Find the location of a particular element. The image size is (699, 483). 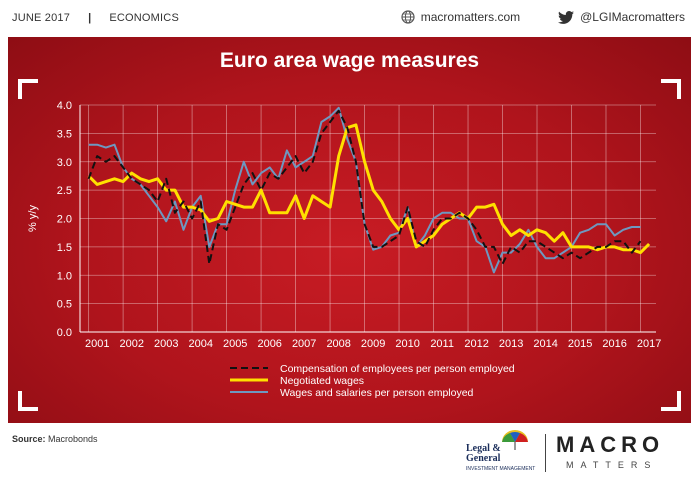

x-tick-label: 2013 is located at coordinates (511, 344).